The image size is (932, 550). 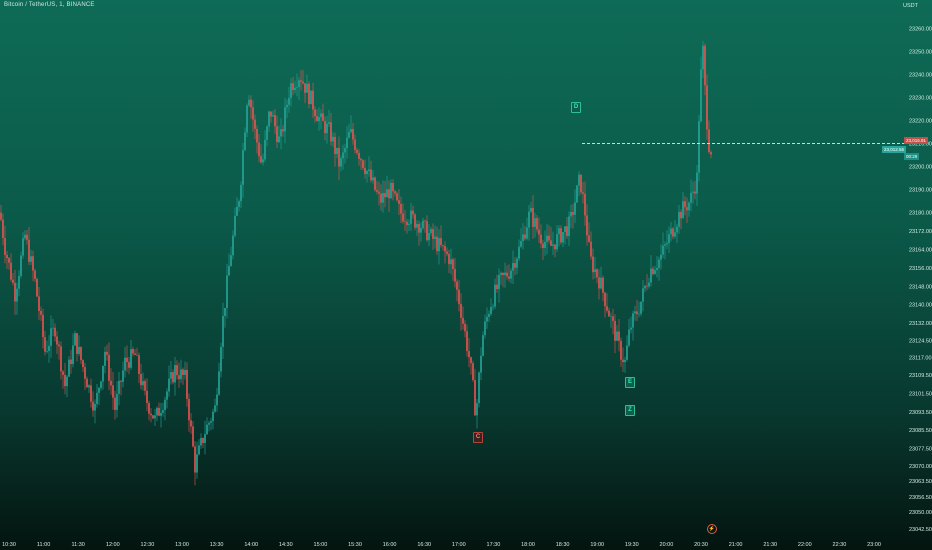 I want to click on y-tick-label: 23077.50, so click(x=920, y=450).